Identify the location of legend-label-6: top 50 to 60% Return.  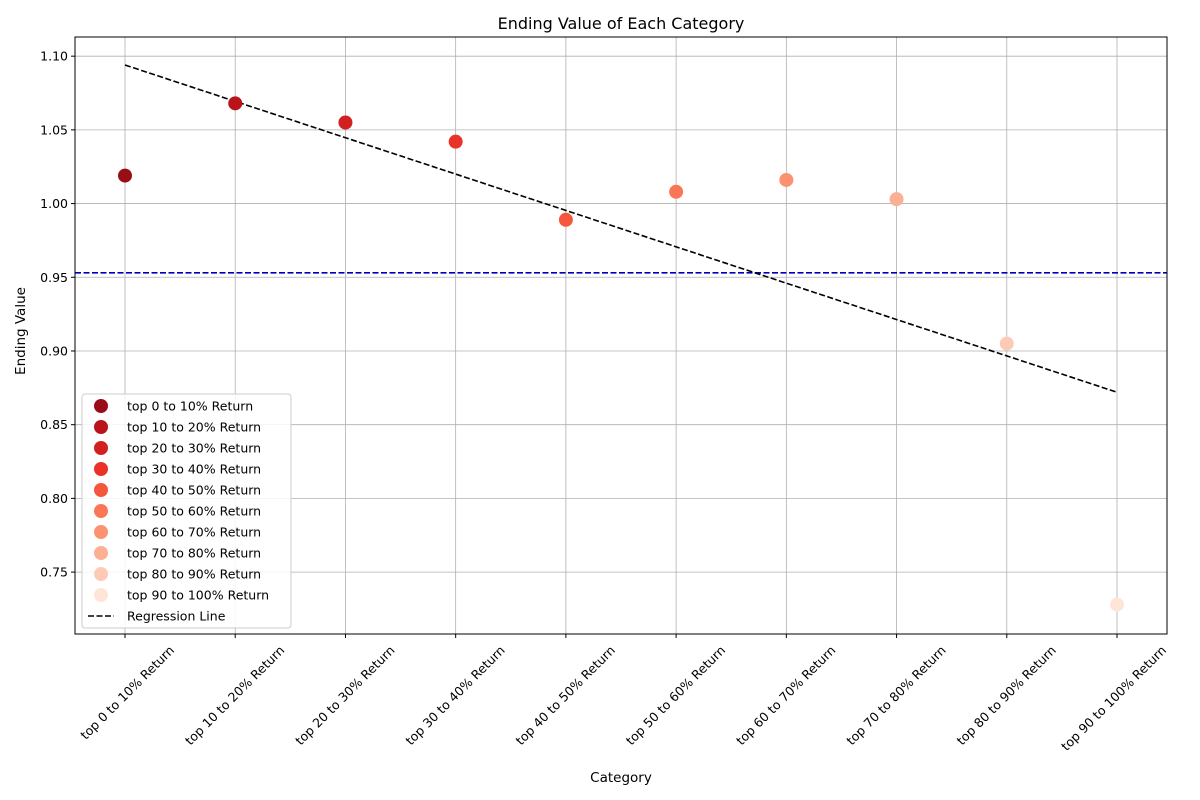
(194, 511).